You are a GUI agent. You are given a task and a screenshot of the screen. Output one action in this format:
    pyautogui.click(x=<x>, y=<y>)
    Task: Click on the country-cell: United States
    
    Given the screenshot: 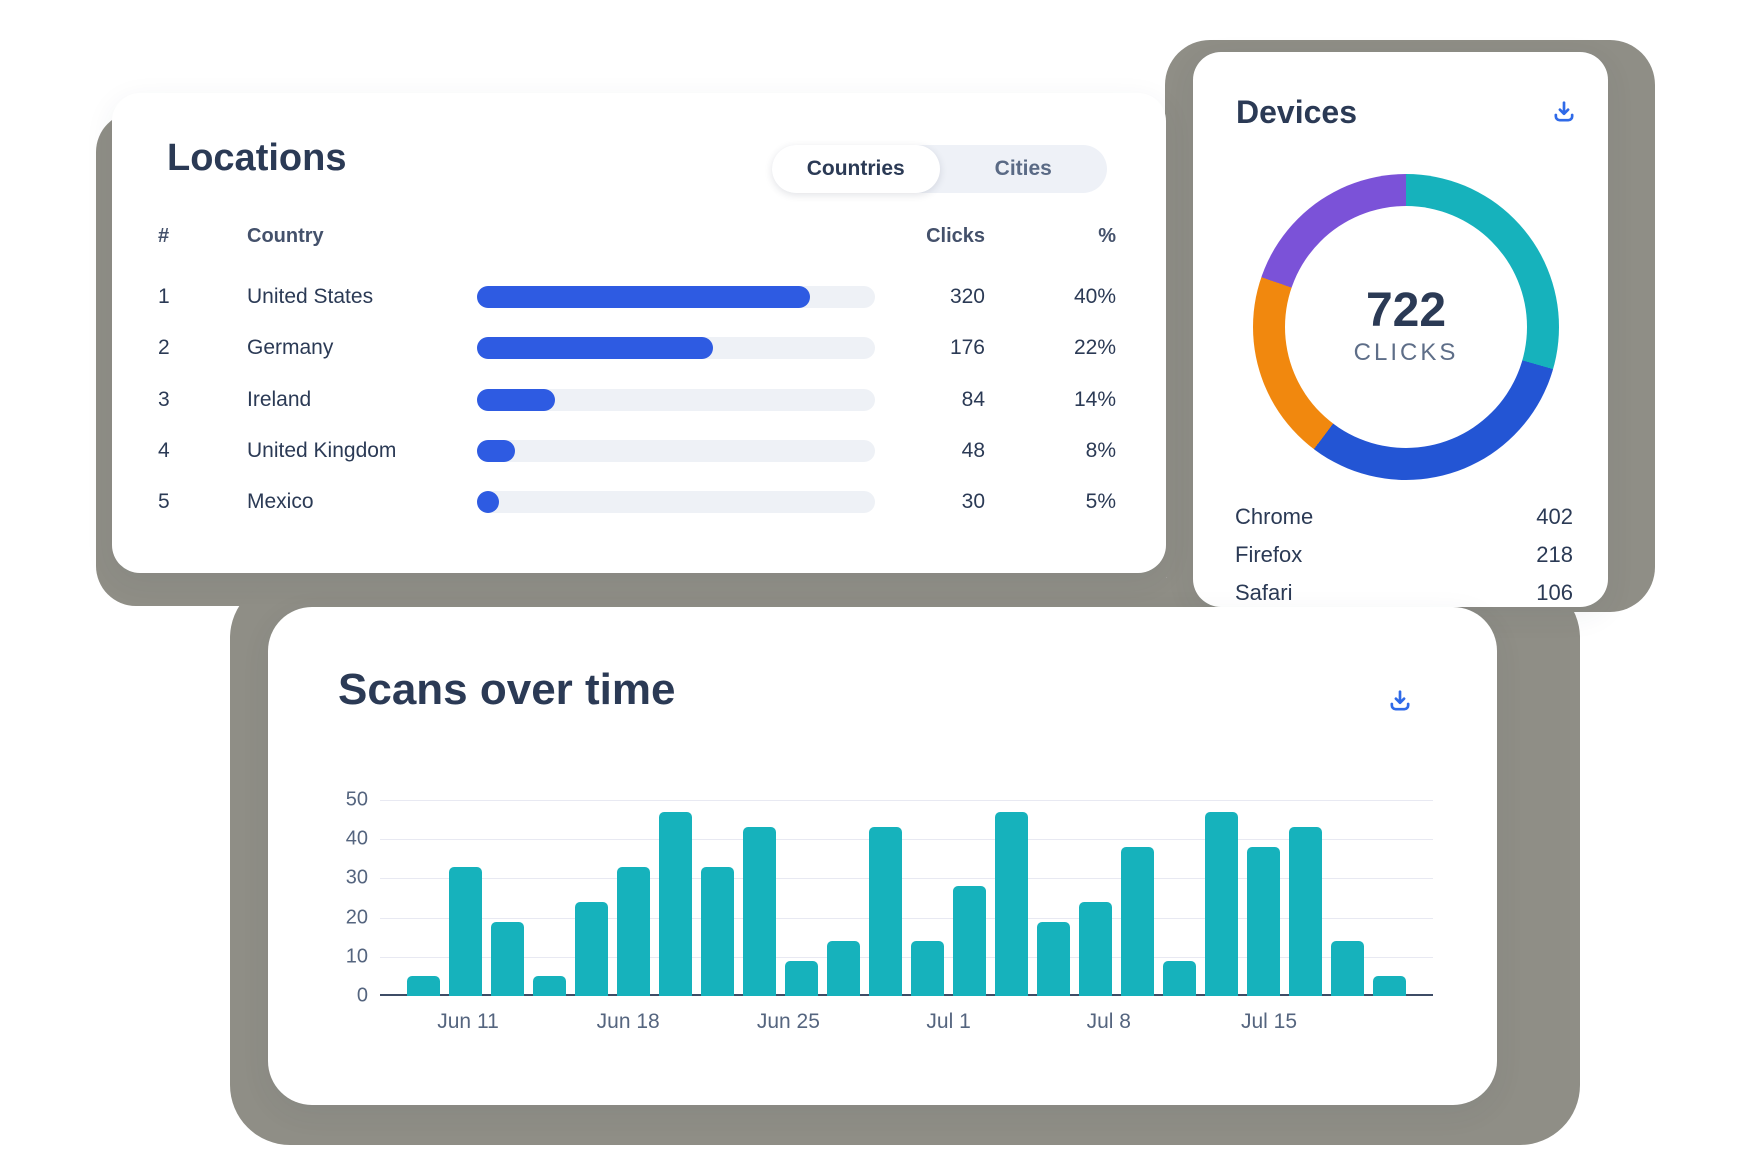 What is the action you would take?
    pyautogui.click(x=310, y=296)
    